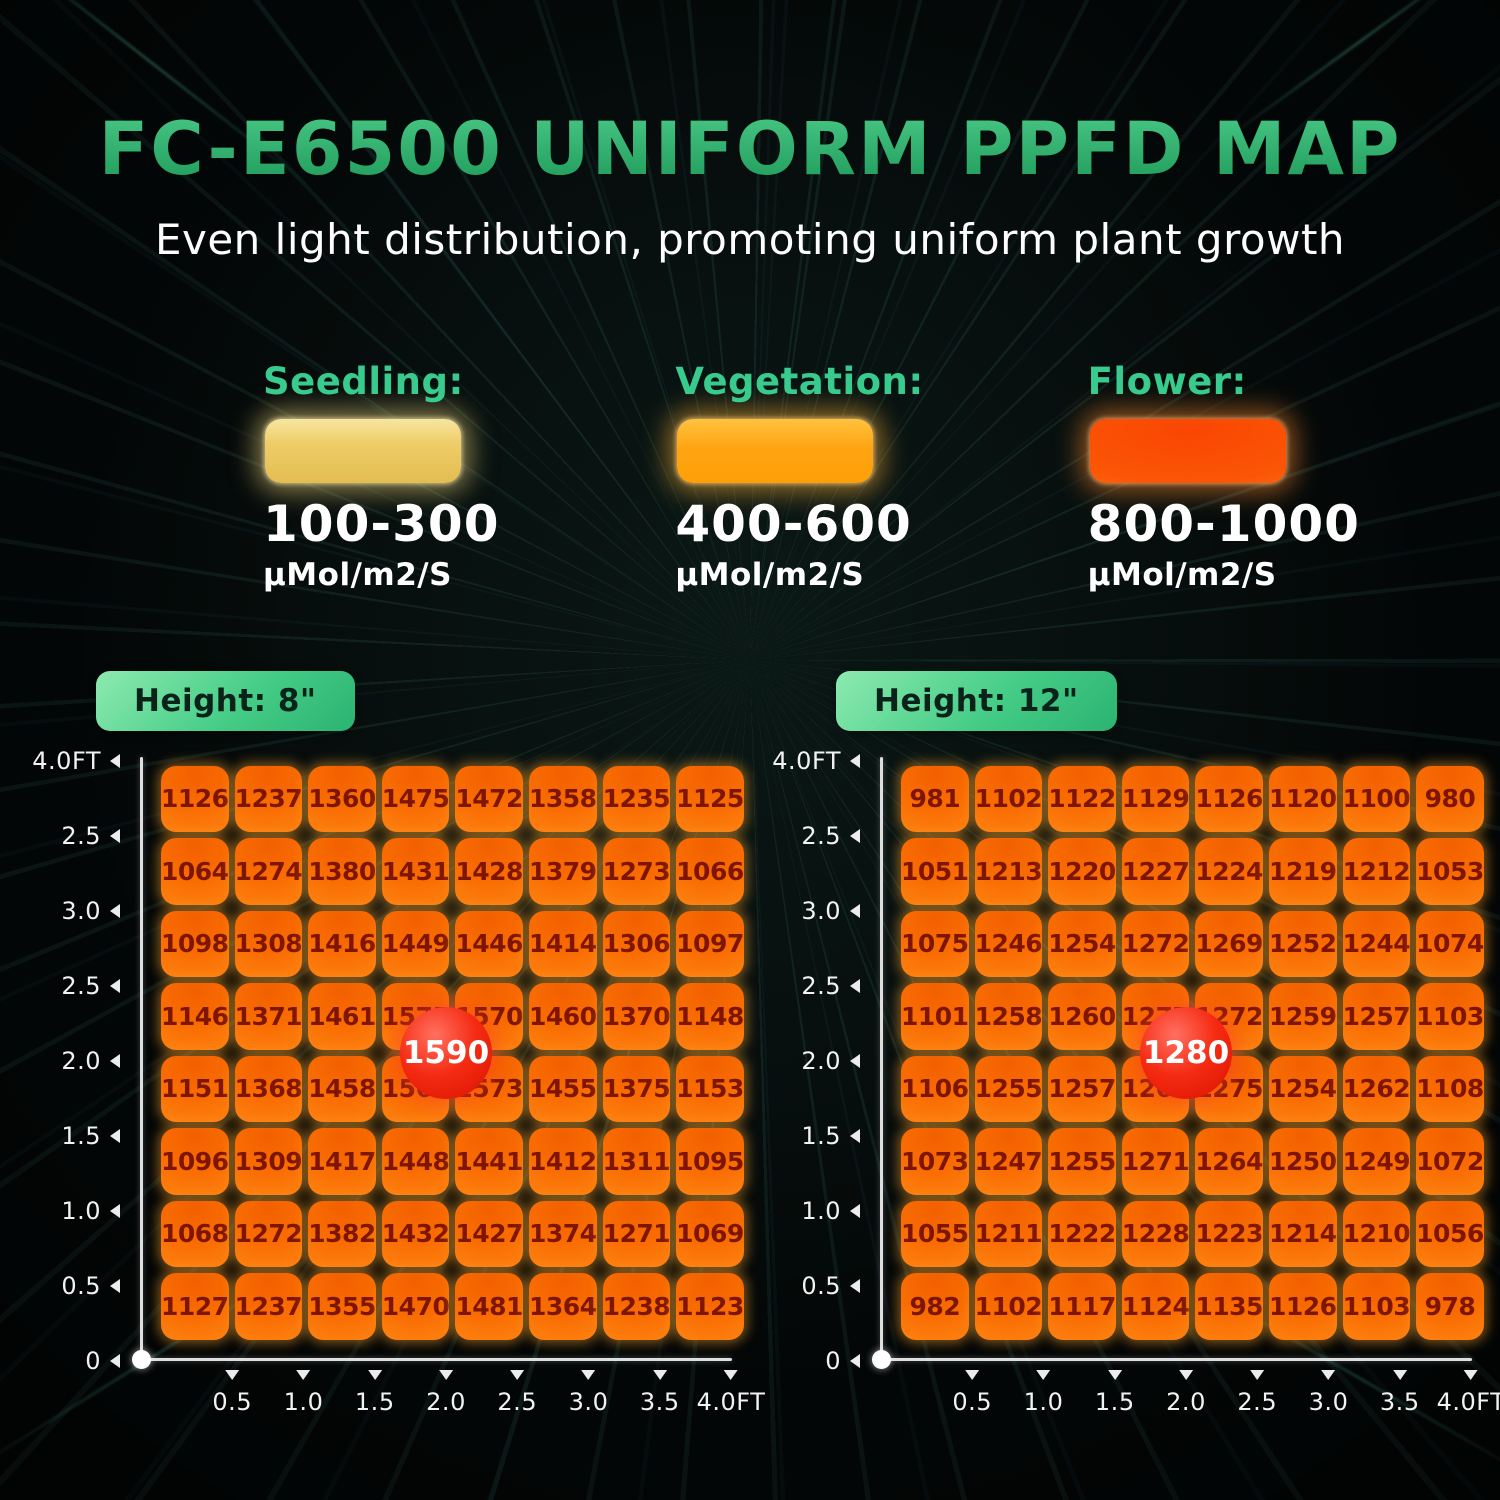 The height and width of the screenshot is (1500, 1500). Describe the element at coordinates (1302, 1161) in the screenshot. I see `ppfd-cell: 1250` at that location.